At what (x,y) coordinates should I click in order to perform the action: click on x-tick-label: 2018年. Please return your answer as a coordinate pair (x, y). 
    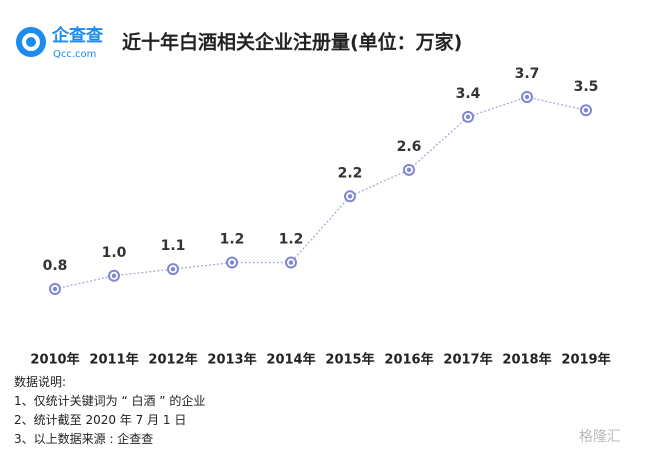
    Looking at the image, I should click on (526, 360).